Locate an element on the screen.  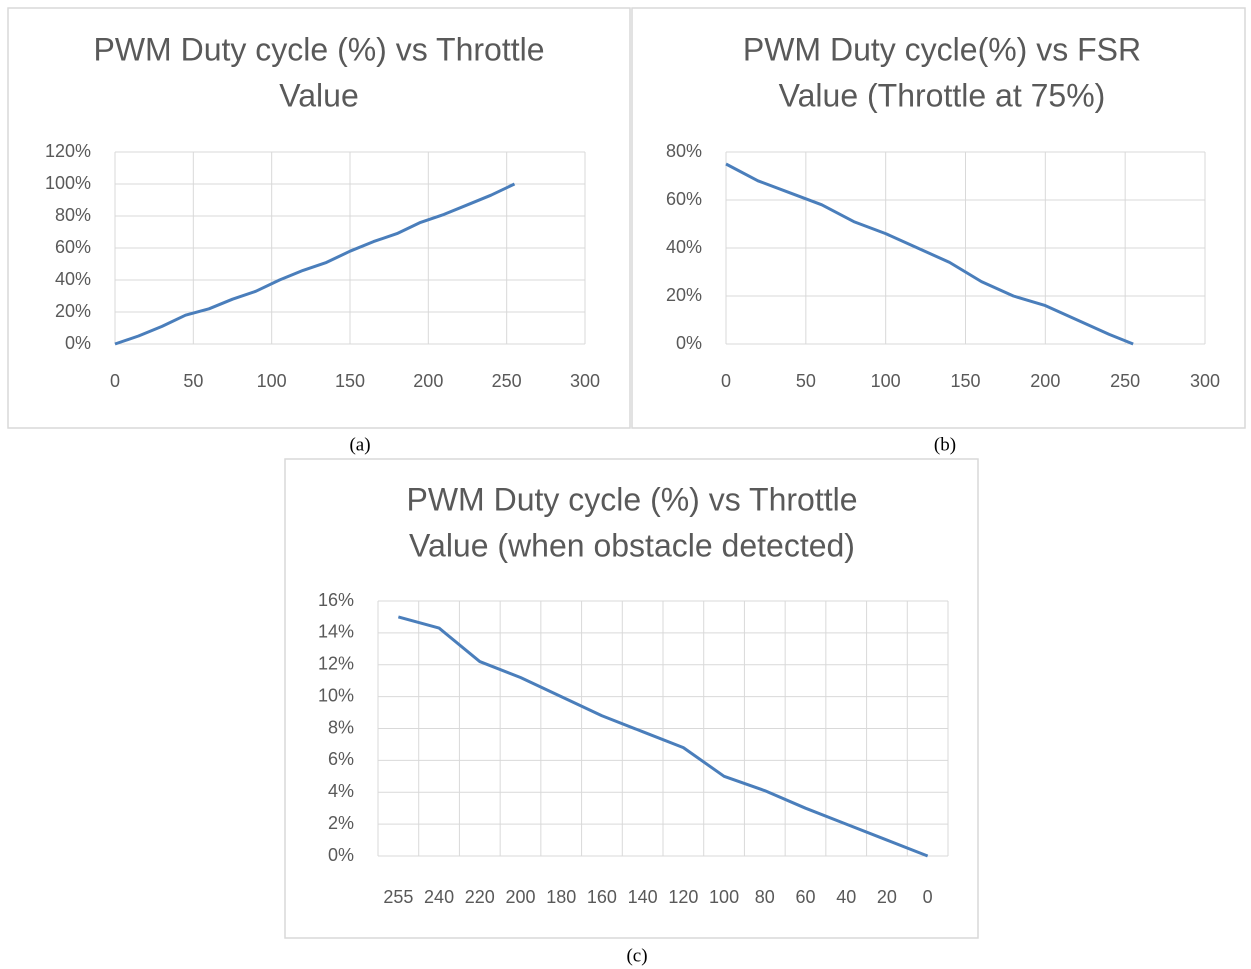
x-tick-label: 160 is located at coordinates (602, 897).